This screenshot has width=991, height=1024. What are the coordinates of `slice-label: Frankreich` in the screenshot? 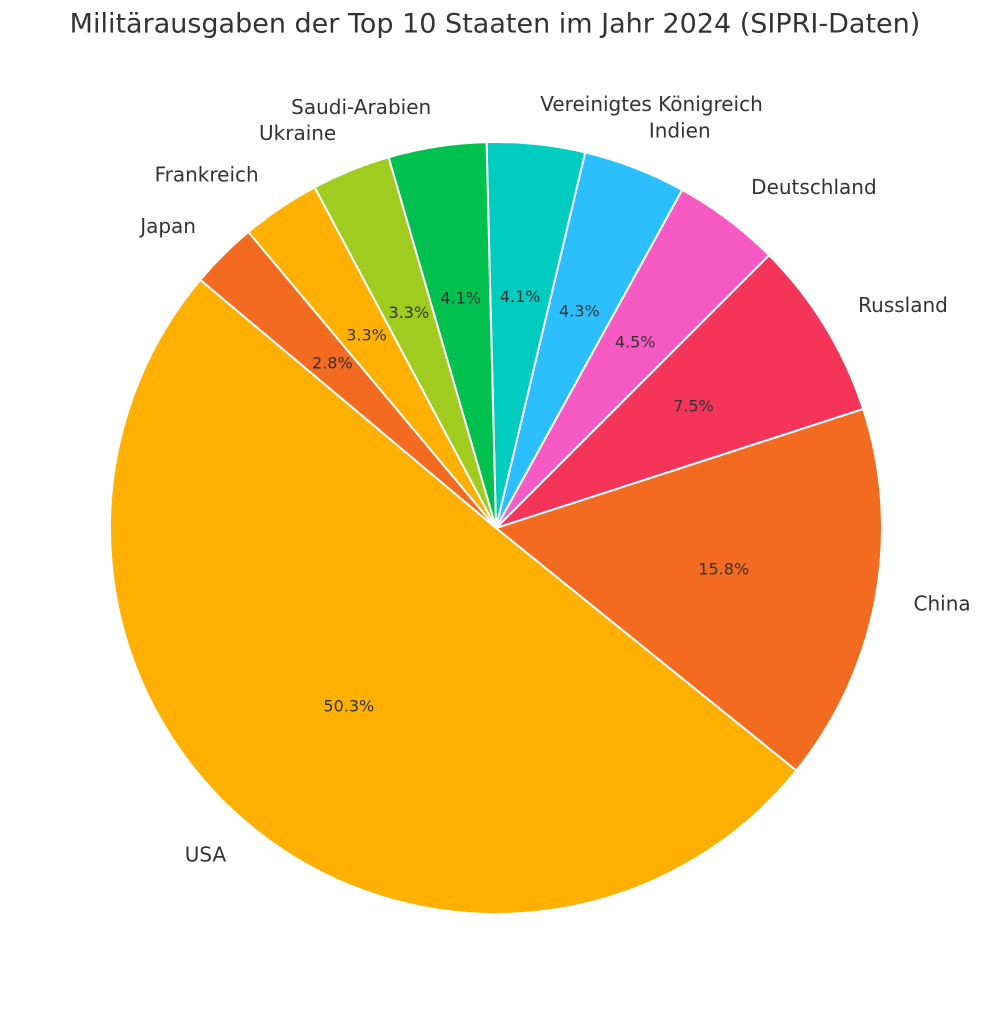 It's located at (207, 174).